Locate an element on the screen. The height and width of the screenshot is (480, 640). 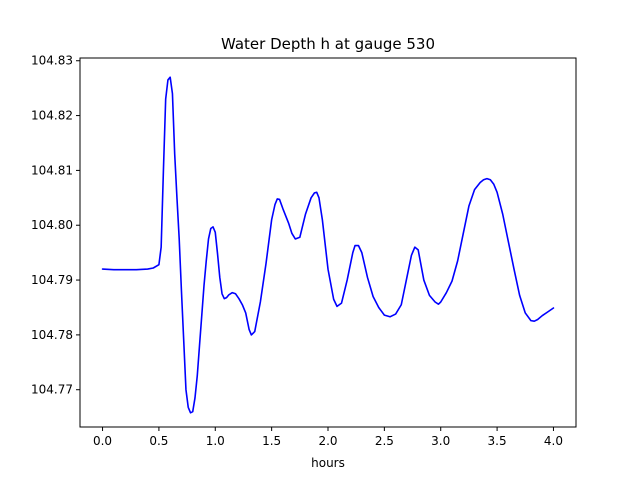
y-tick-label: 104.83 is located at coordinates (52, 61).